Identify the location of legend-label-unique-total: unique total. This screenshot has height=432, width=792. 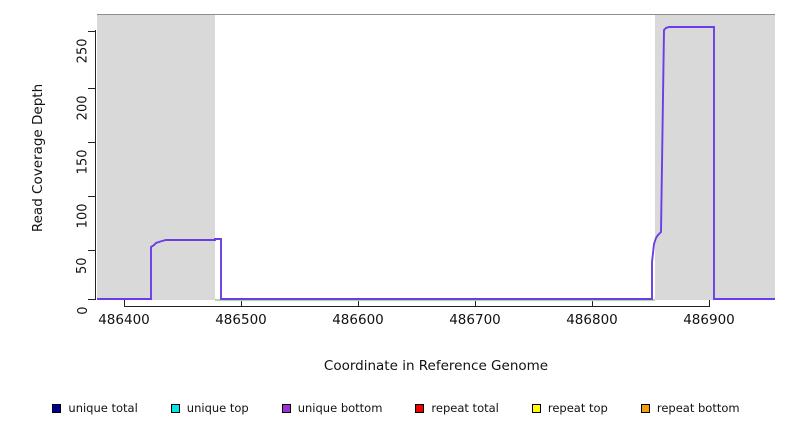
(103, 408).